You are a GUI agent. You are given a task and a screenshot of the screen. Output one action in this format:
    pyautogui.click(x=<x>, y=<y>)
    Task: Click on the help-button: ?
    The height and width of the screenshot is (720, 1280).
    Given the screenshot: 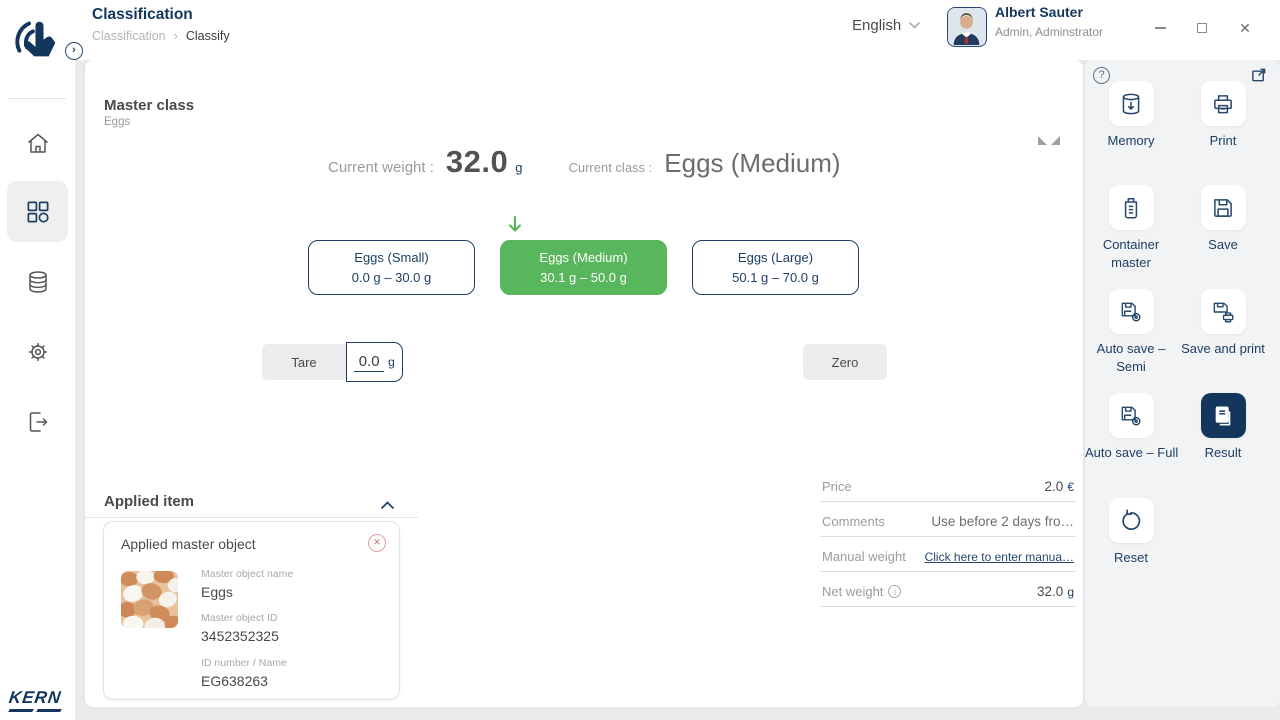 What is the action you would take?
    pyautogui.click(x=1101, y=75)
    